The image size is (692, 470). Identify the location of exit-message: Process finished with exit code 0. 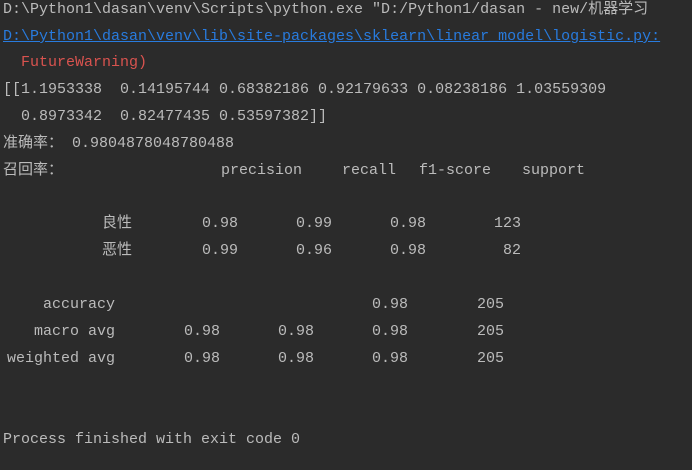
(152, 439).